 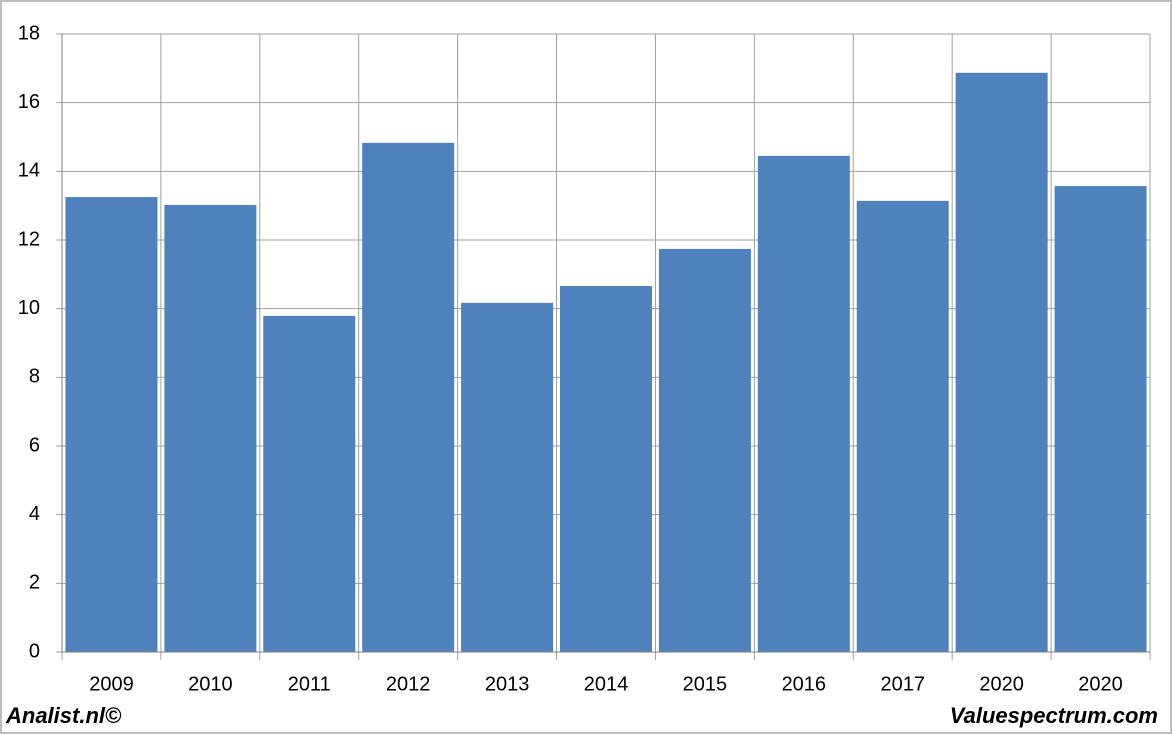 What do you see at coordinates (63, 715) in the screenshot?
I see `footer-left: Analist.nl©` at bounding box center [63, 715].